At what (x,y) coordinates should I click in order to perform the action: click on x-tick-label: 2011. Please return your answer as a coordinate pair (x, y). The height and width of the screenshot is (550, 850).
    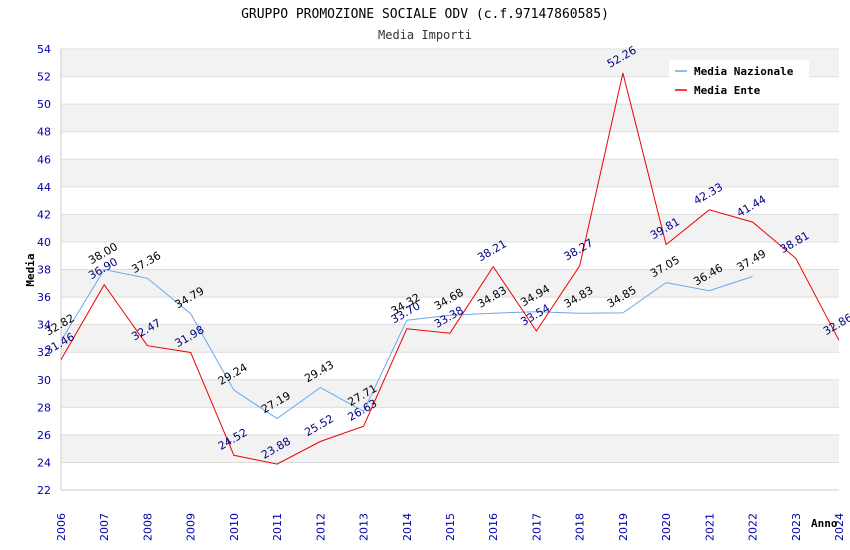
    Looking at the image, I should click on (277, 527).